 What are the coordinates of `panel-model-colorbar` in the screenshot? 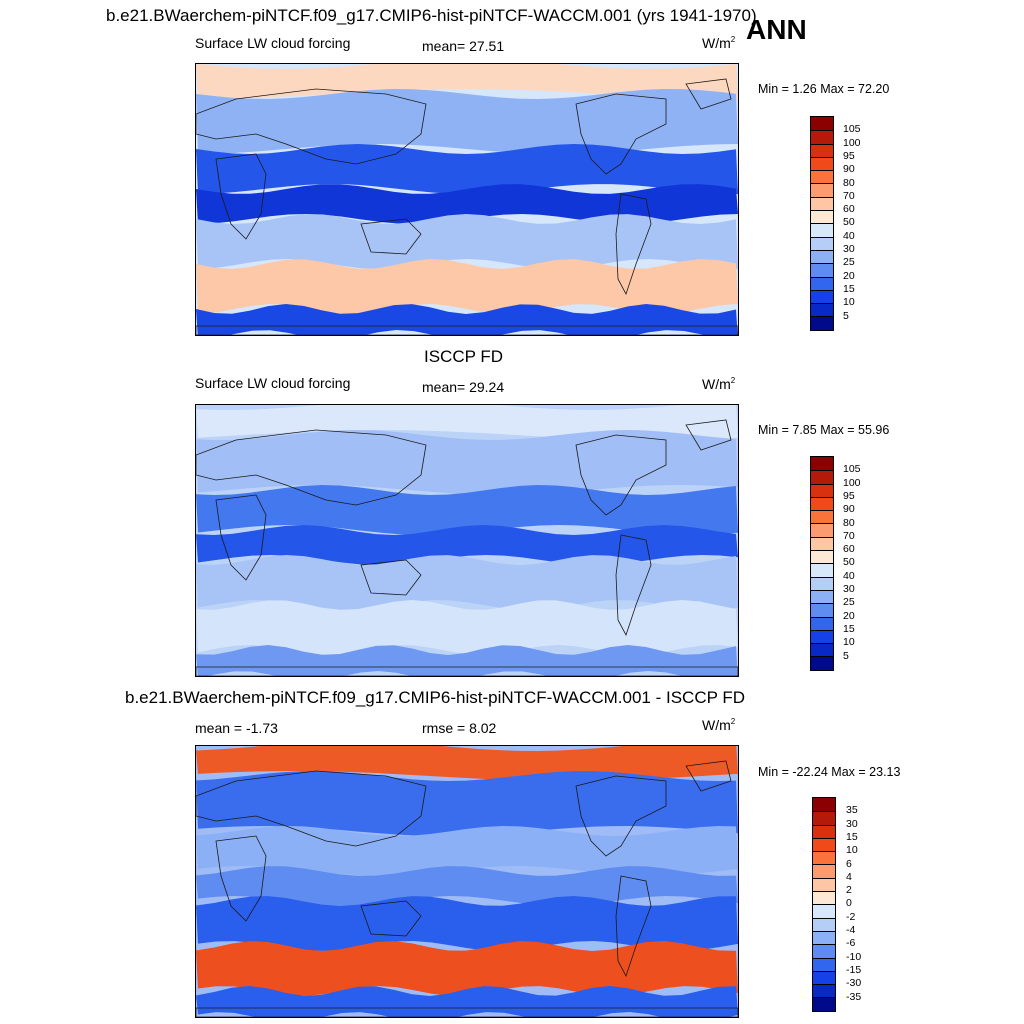 It's located at (822, 223).